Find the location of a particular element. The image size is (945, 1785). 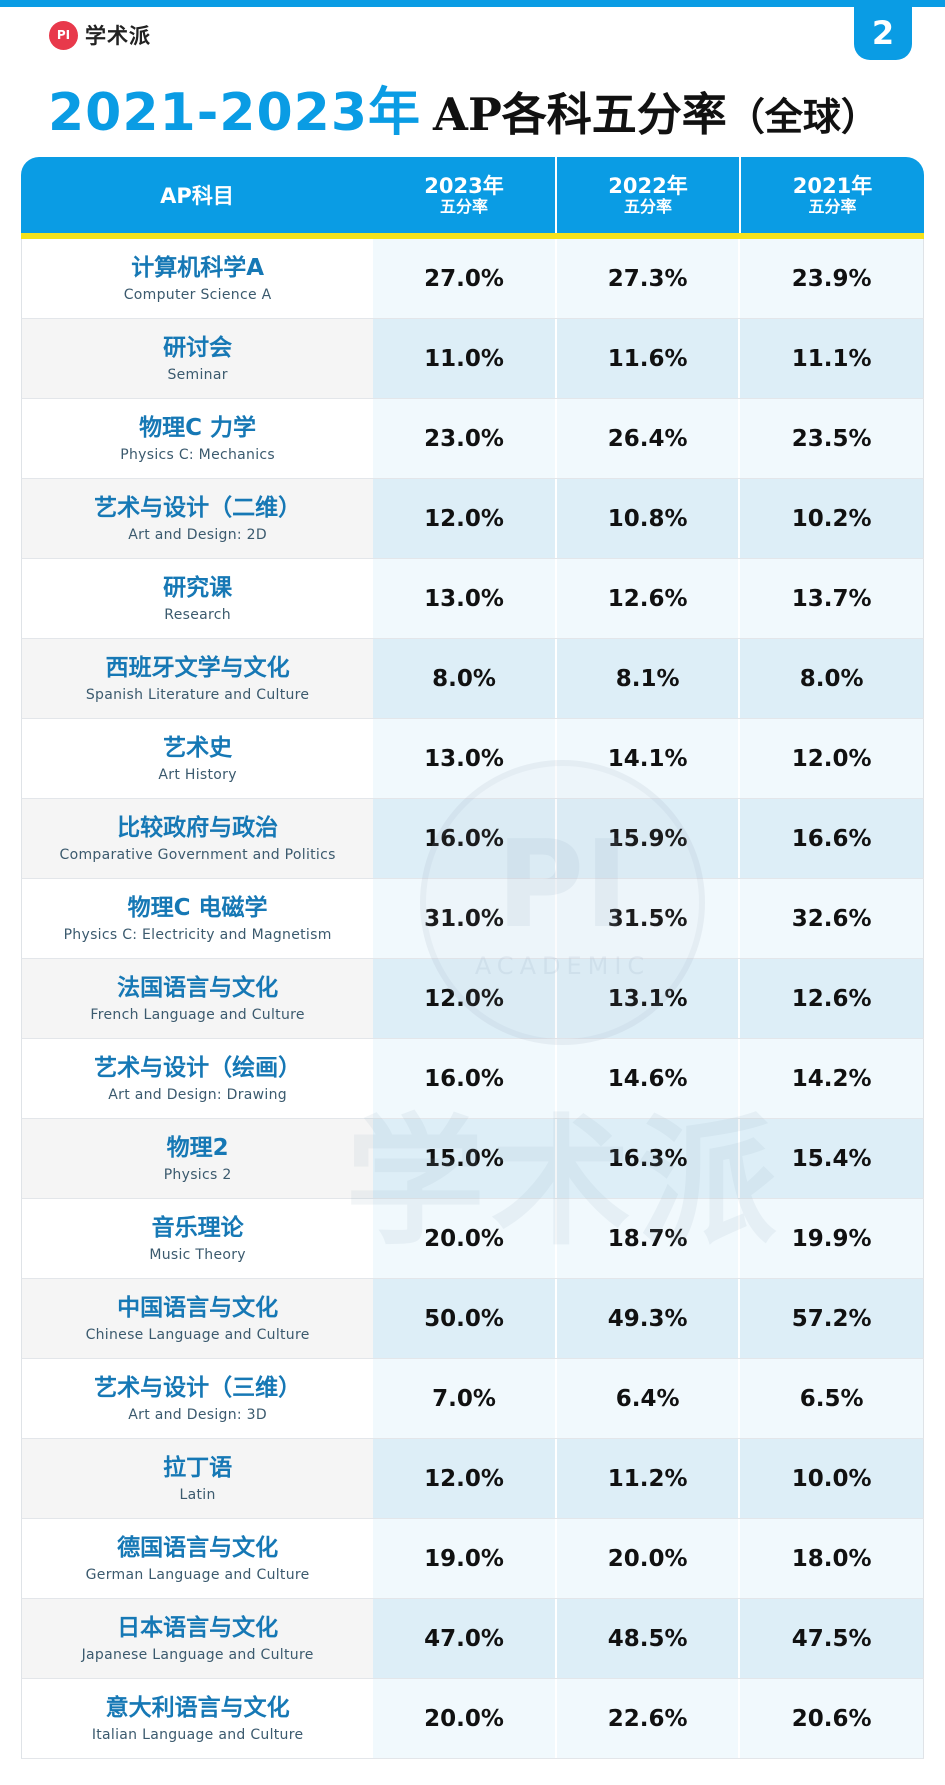

subject-name-cn: 意大利语言与文化 is located at coordinates (197, 1708).